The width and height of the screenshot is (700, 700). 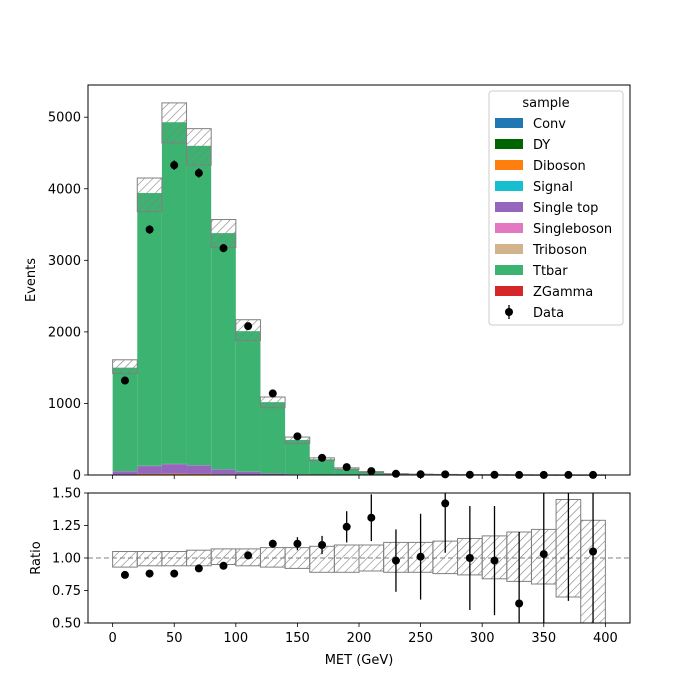 I want to click on legend-swatch-triboson, so click(x=509, y=249).